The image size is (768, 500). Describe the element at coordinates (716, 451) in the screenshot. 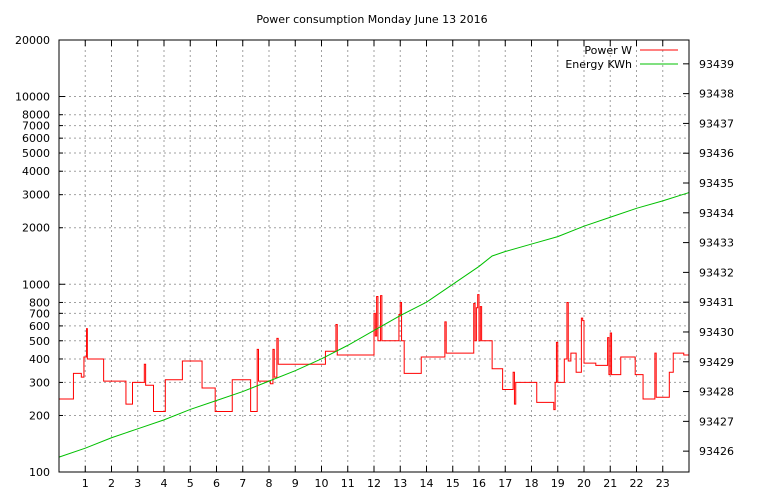

I see `y-right-tick-label: 93426` at that location.